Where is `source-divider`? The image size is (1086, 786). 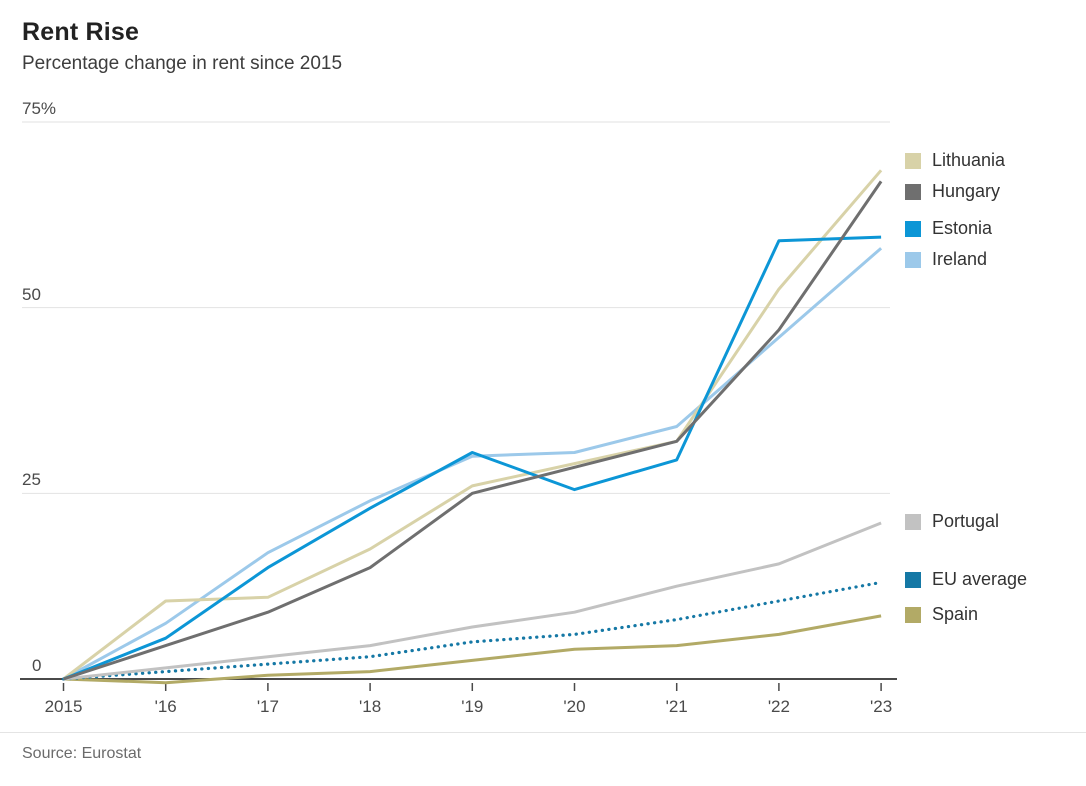 source-divider is located at coordinates (543, 732).